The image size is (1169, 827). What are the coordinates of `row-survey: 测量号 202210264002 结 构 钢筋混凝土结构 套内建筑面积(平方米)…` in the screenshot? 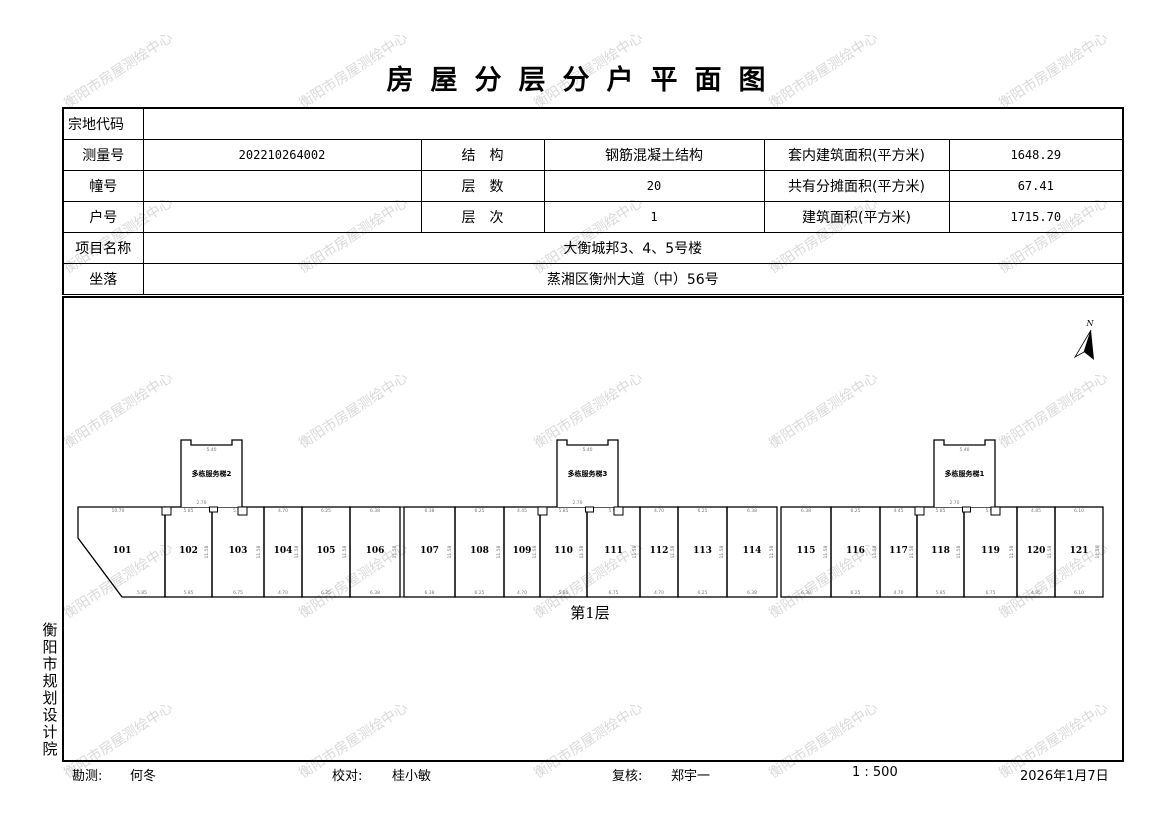 It's located at (593, 155).